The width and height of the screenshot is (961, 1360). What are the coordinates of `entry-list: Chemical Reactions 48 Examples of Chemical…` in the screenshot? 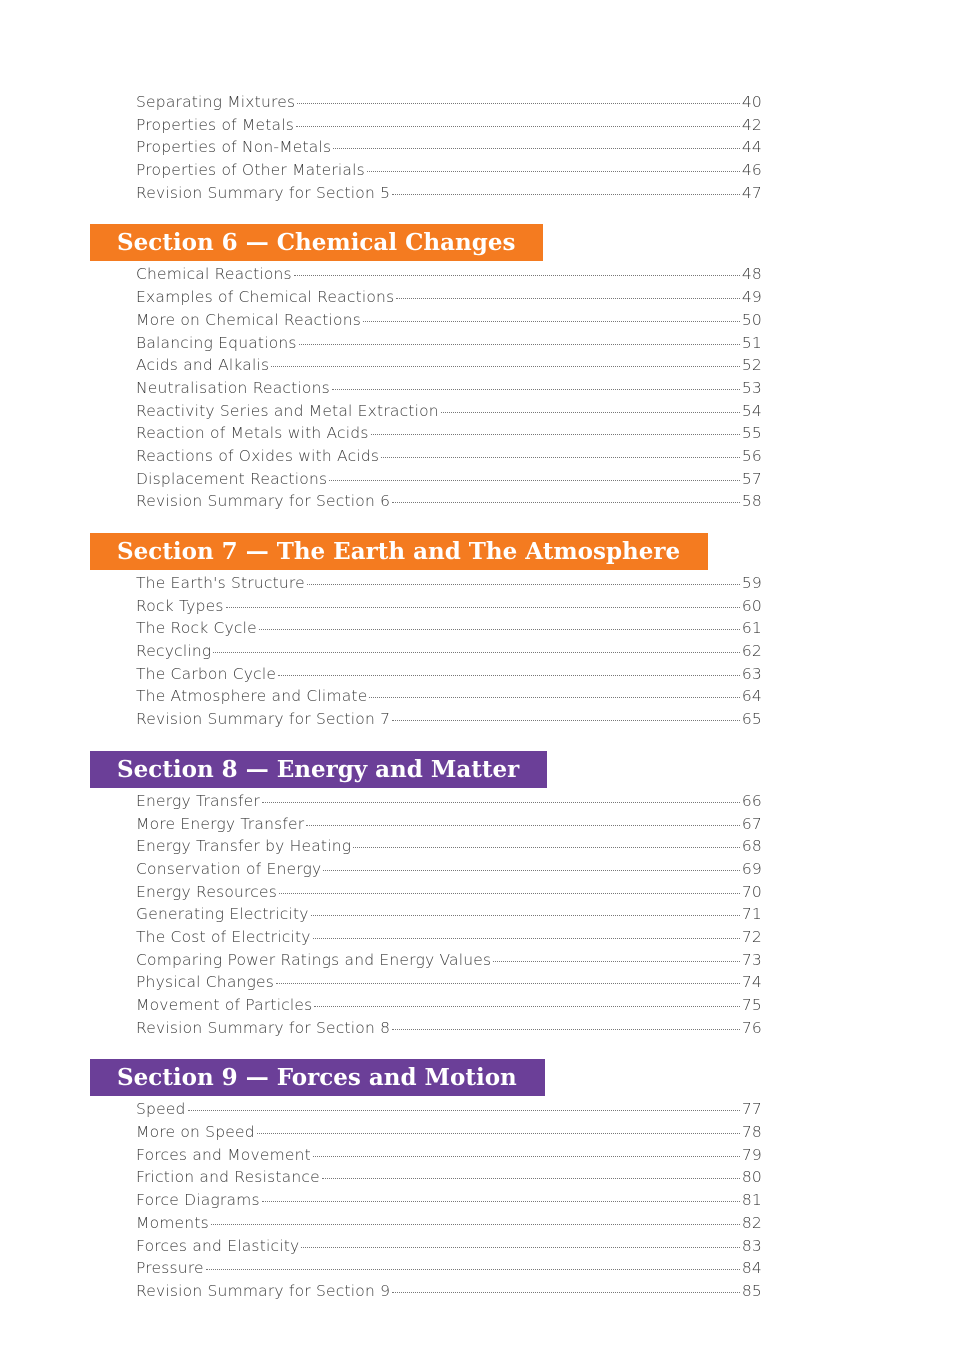 It's located at (449, 390).